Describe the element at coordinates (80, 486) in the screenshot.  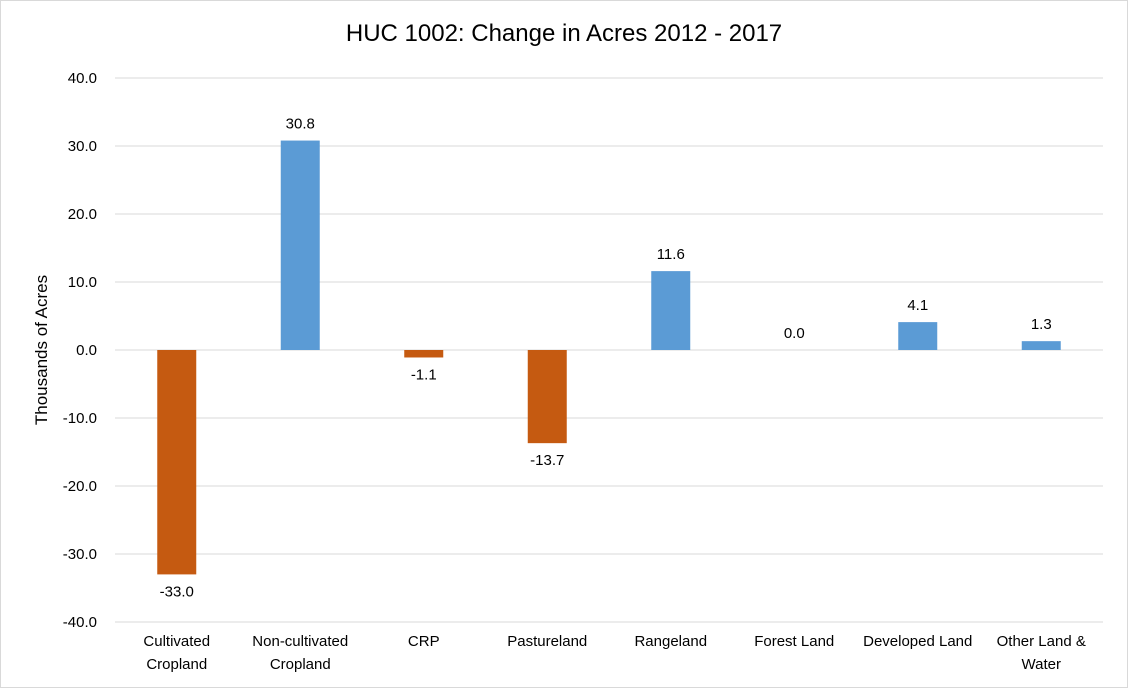
I see `y-tick-label: -20.0` at that location.